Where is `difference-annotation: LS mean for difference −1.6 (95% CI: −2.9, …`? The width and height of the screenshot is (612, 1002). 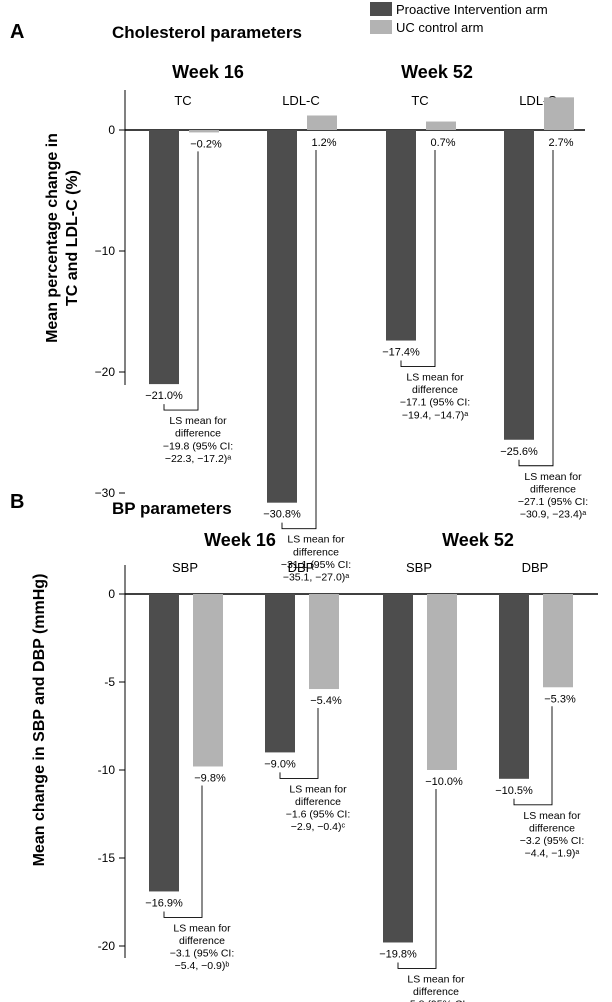 difference-annotation: LS mean for difference −1.6 (95% CI: −2.9, … is located at coordinates (318, 808).